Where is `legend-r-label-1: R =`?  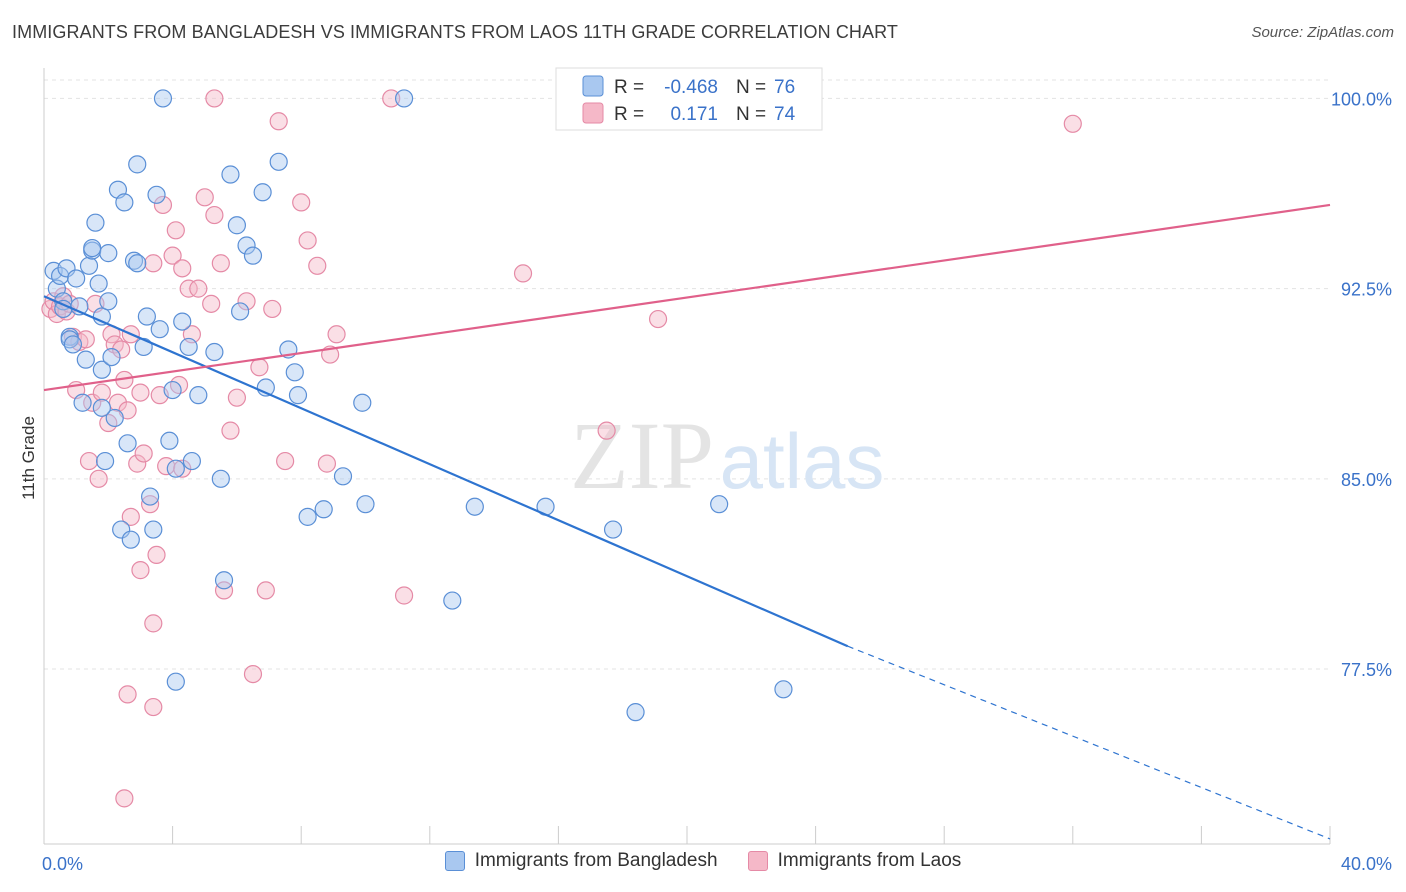 legend-r-label-1: R = is located at coordinates (629, 87).